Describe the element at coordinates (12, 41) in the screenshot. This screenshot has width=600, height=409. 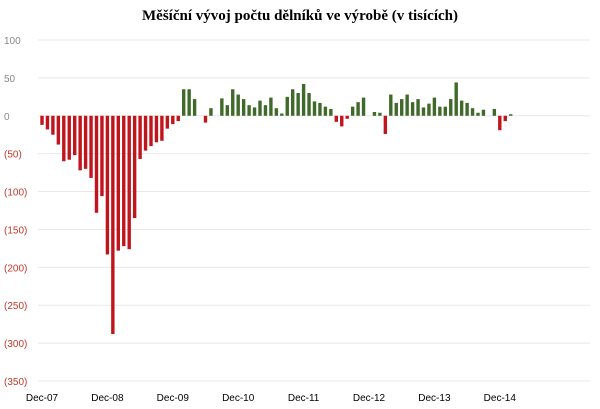
I see `y-tick-label: 100` at that location.